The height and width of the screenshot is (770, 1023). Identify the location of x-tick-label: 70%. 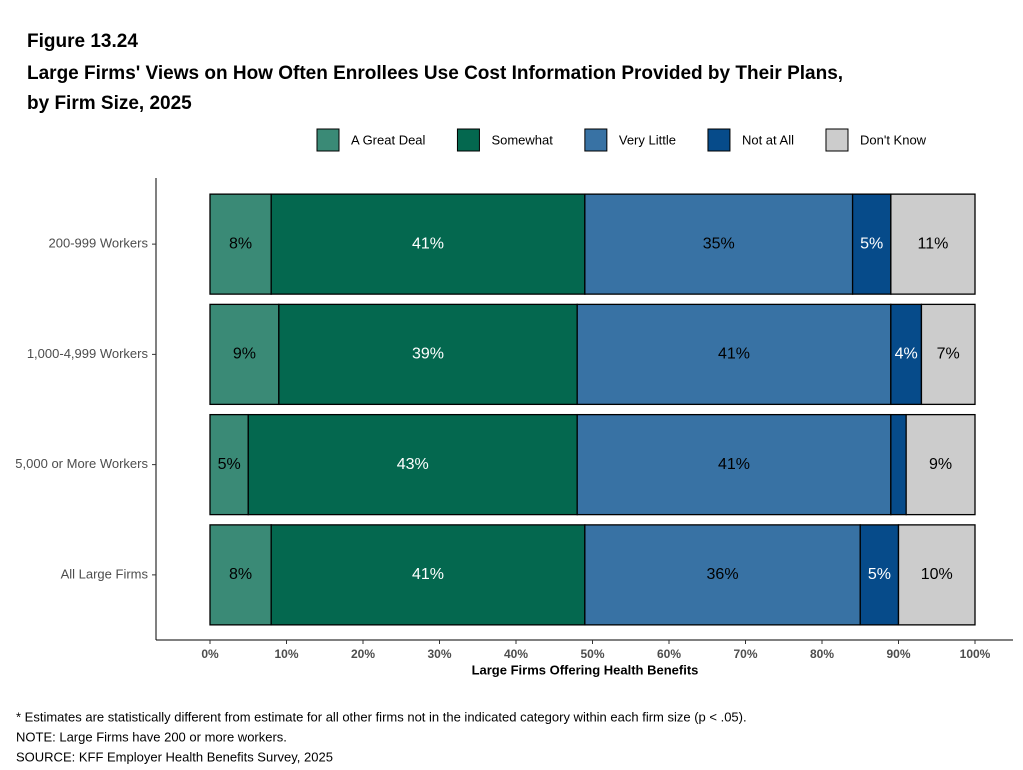
(745, 654).